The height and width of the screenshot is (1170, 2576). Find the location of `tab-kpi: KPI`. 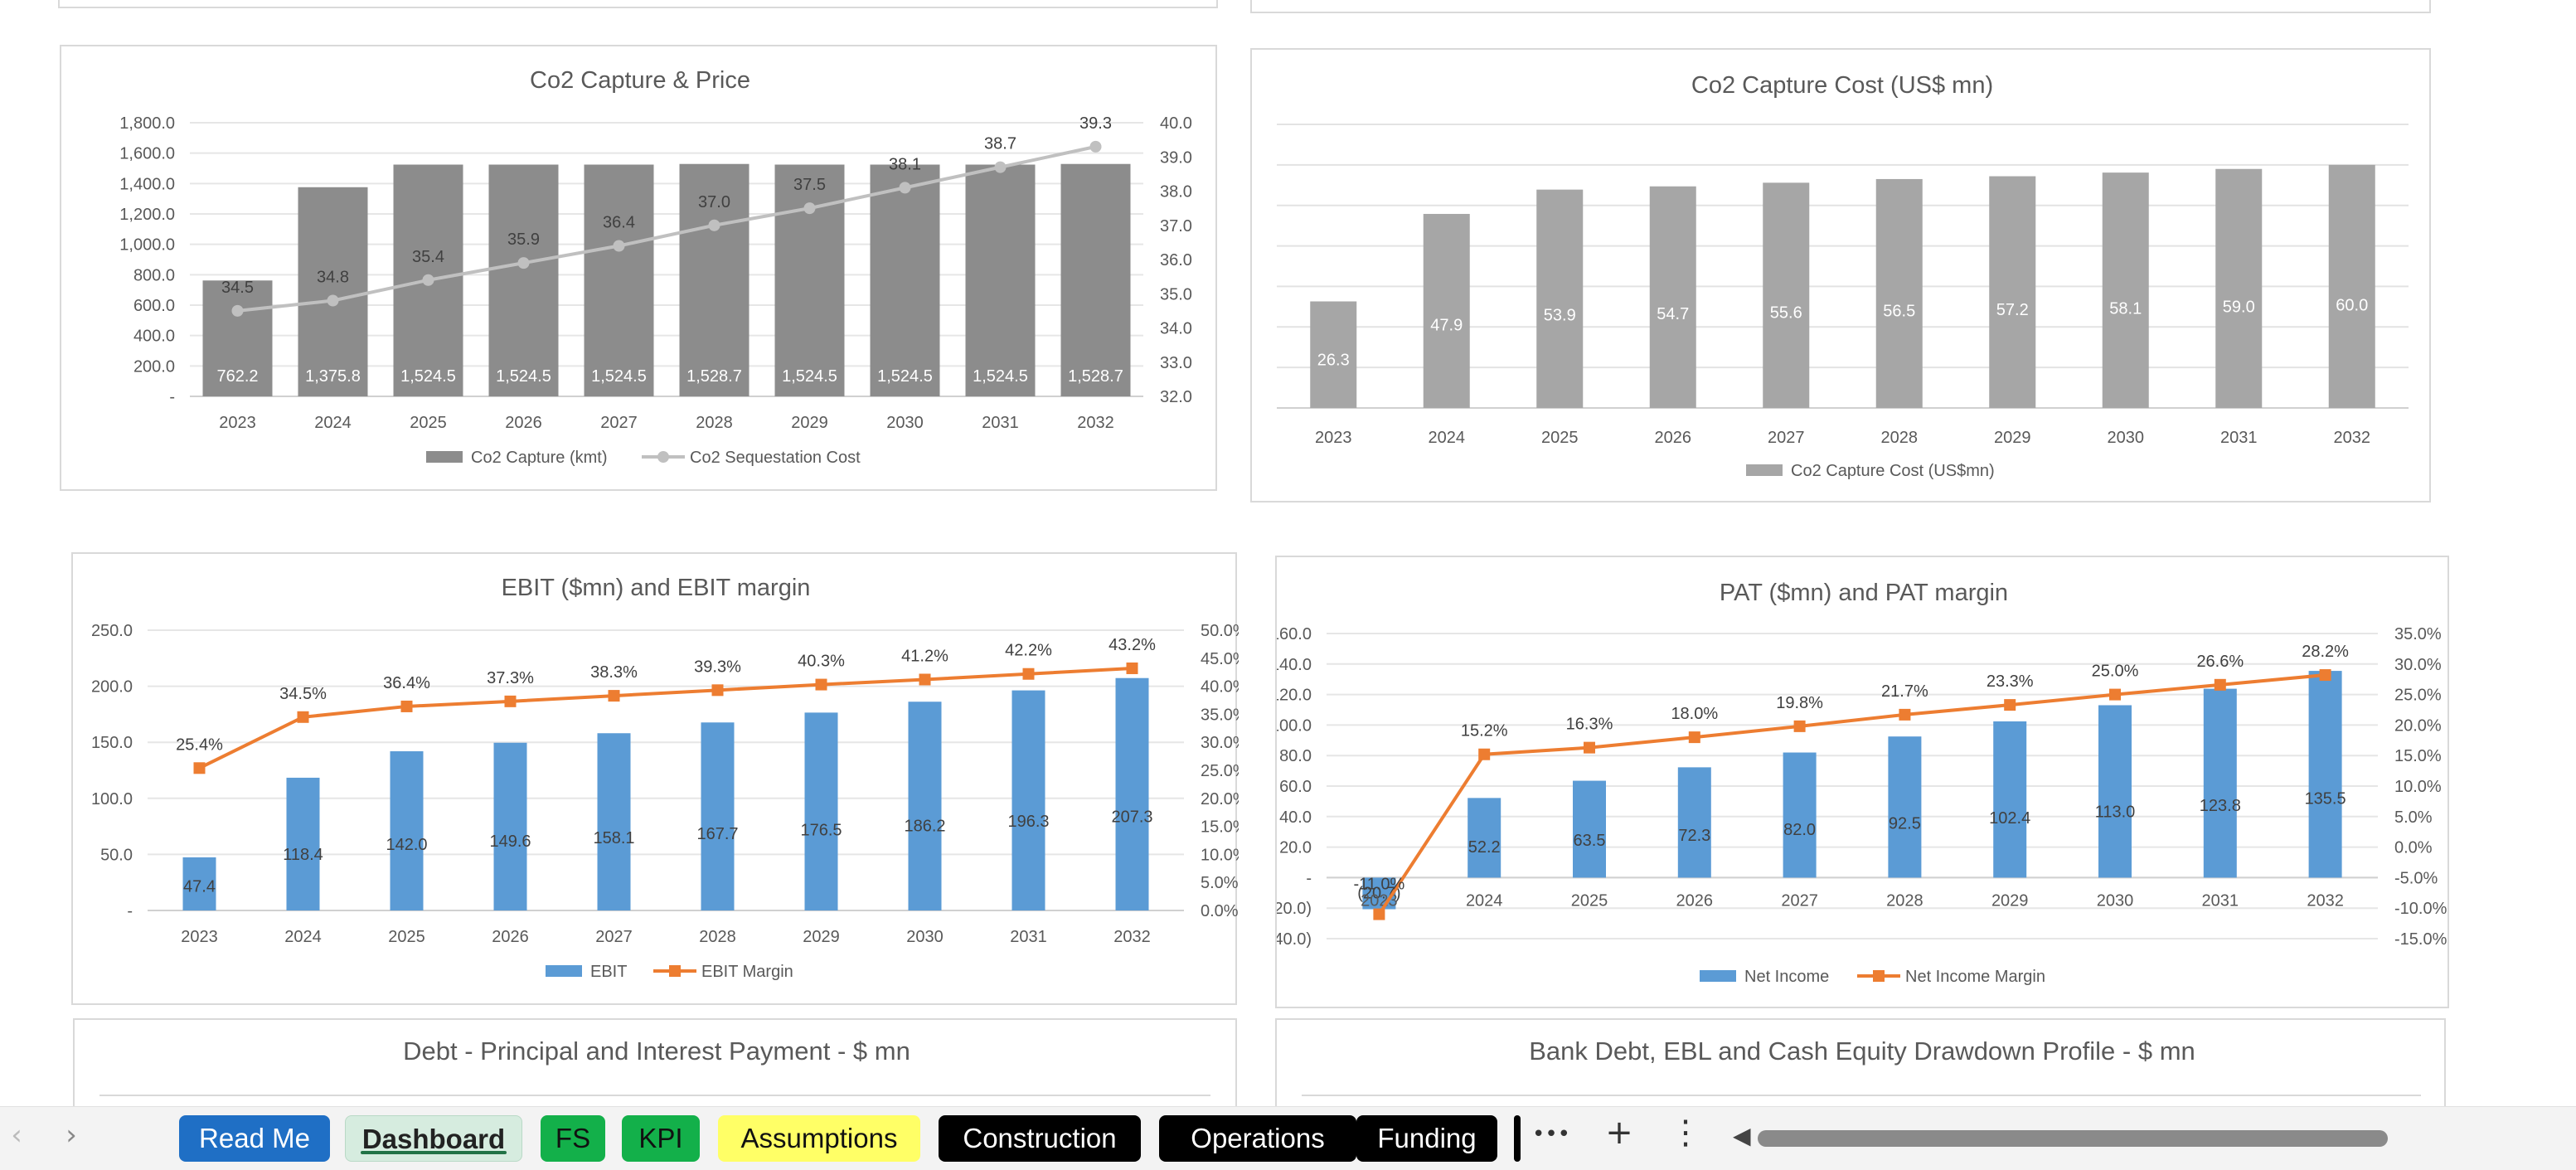

tab-kpi: KPI is located at coordinates (661, 1138).